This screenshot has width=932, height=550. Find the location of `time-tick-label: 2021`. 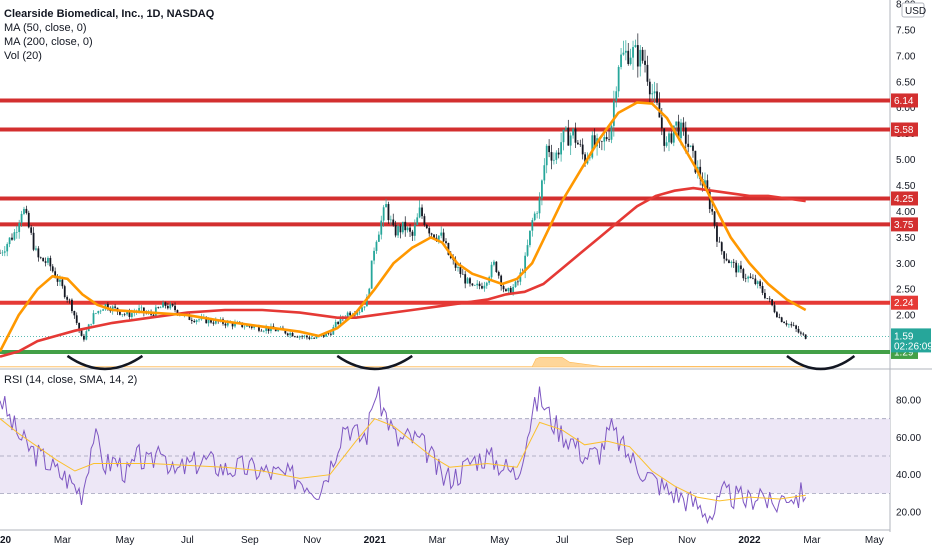

time-tick-label: 2021 is located at coordinates (375, 540).